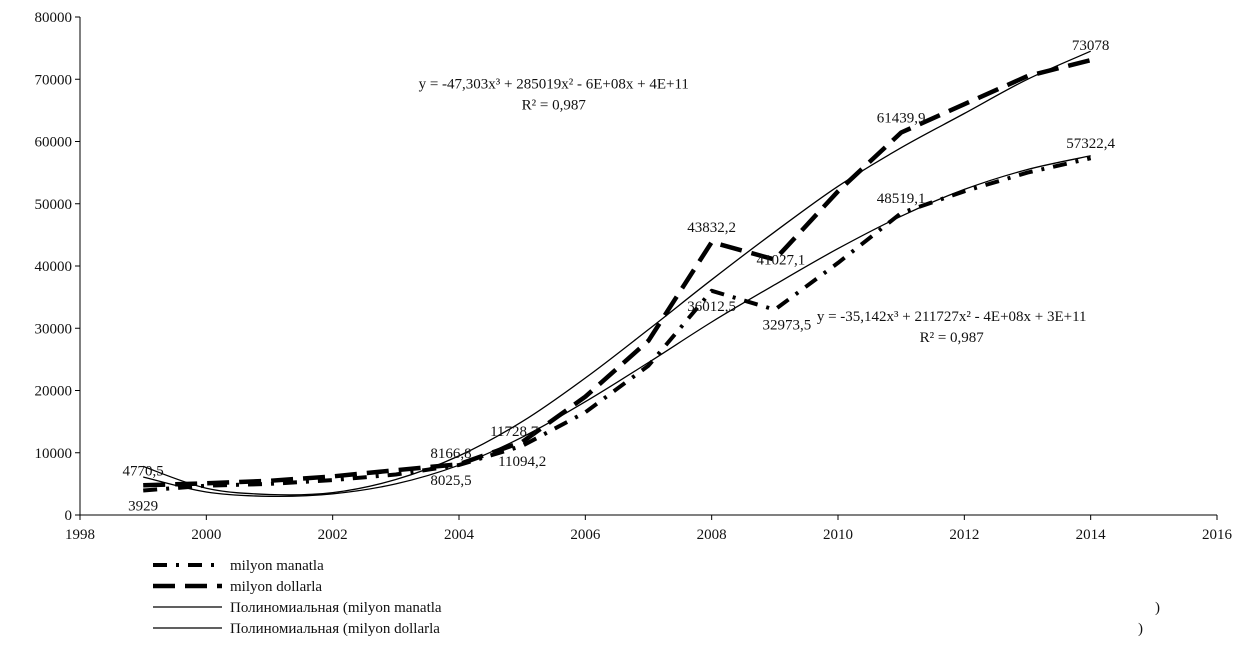  Describe the element at coordinates (54, 267) in the screenshot. I see `y-tick-label: 40000` at that location.